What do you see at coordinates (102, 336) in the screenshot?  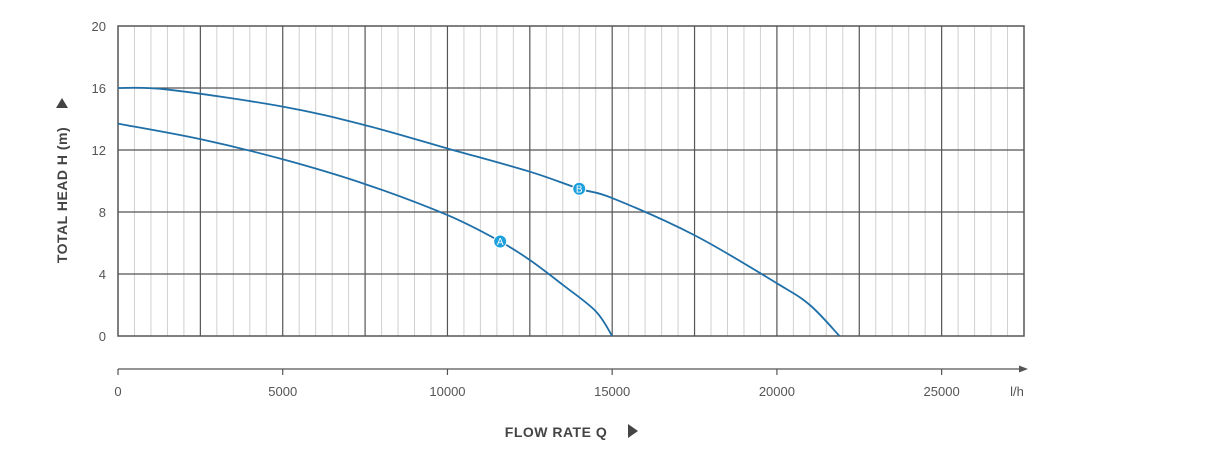 I see `y-tick-label: 0` at bounding box center [102, 336].